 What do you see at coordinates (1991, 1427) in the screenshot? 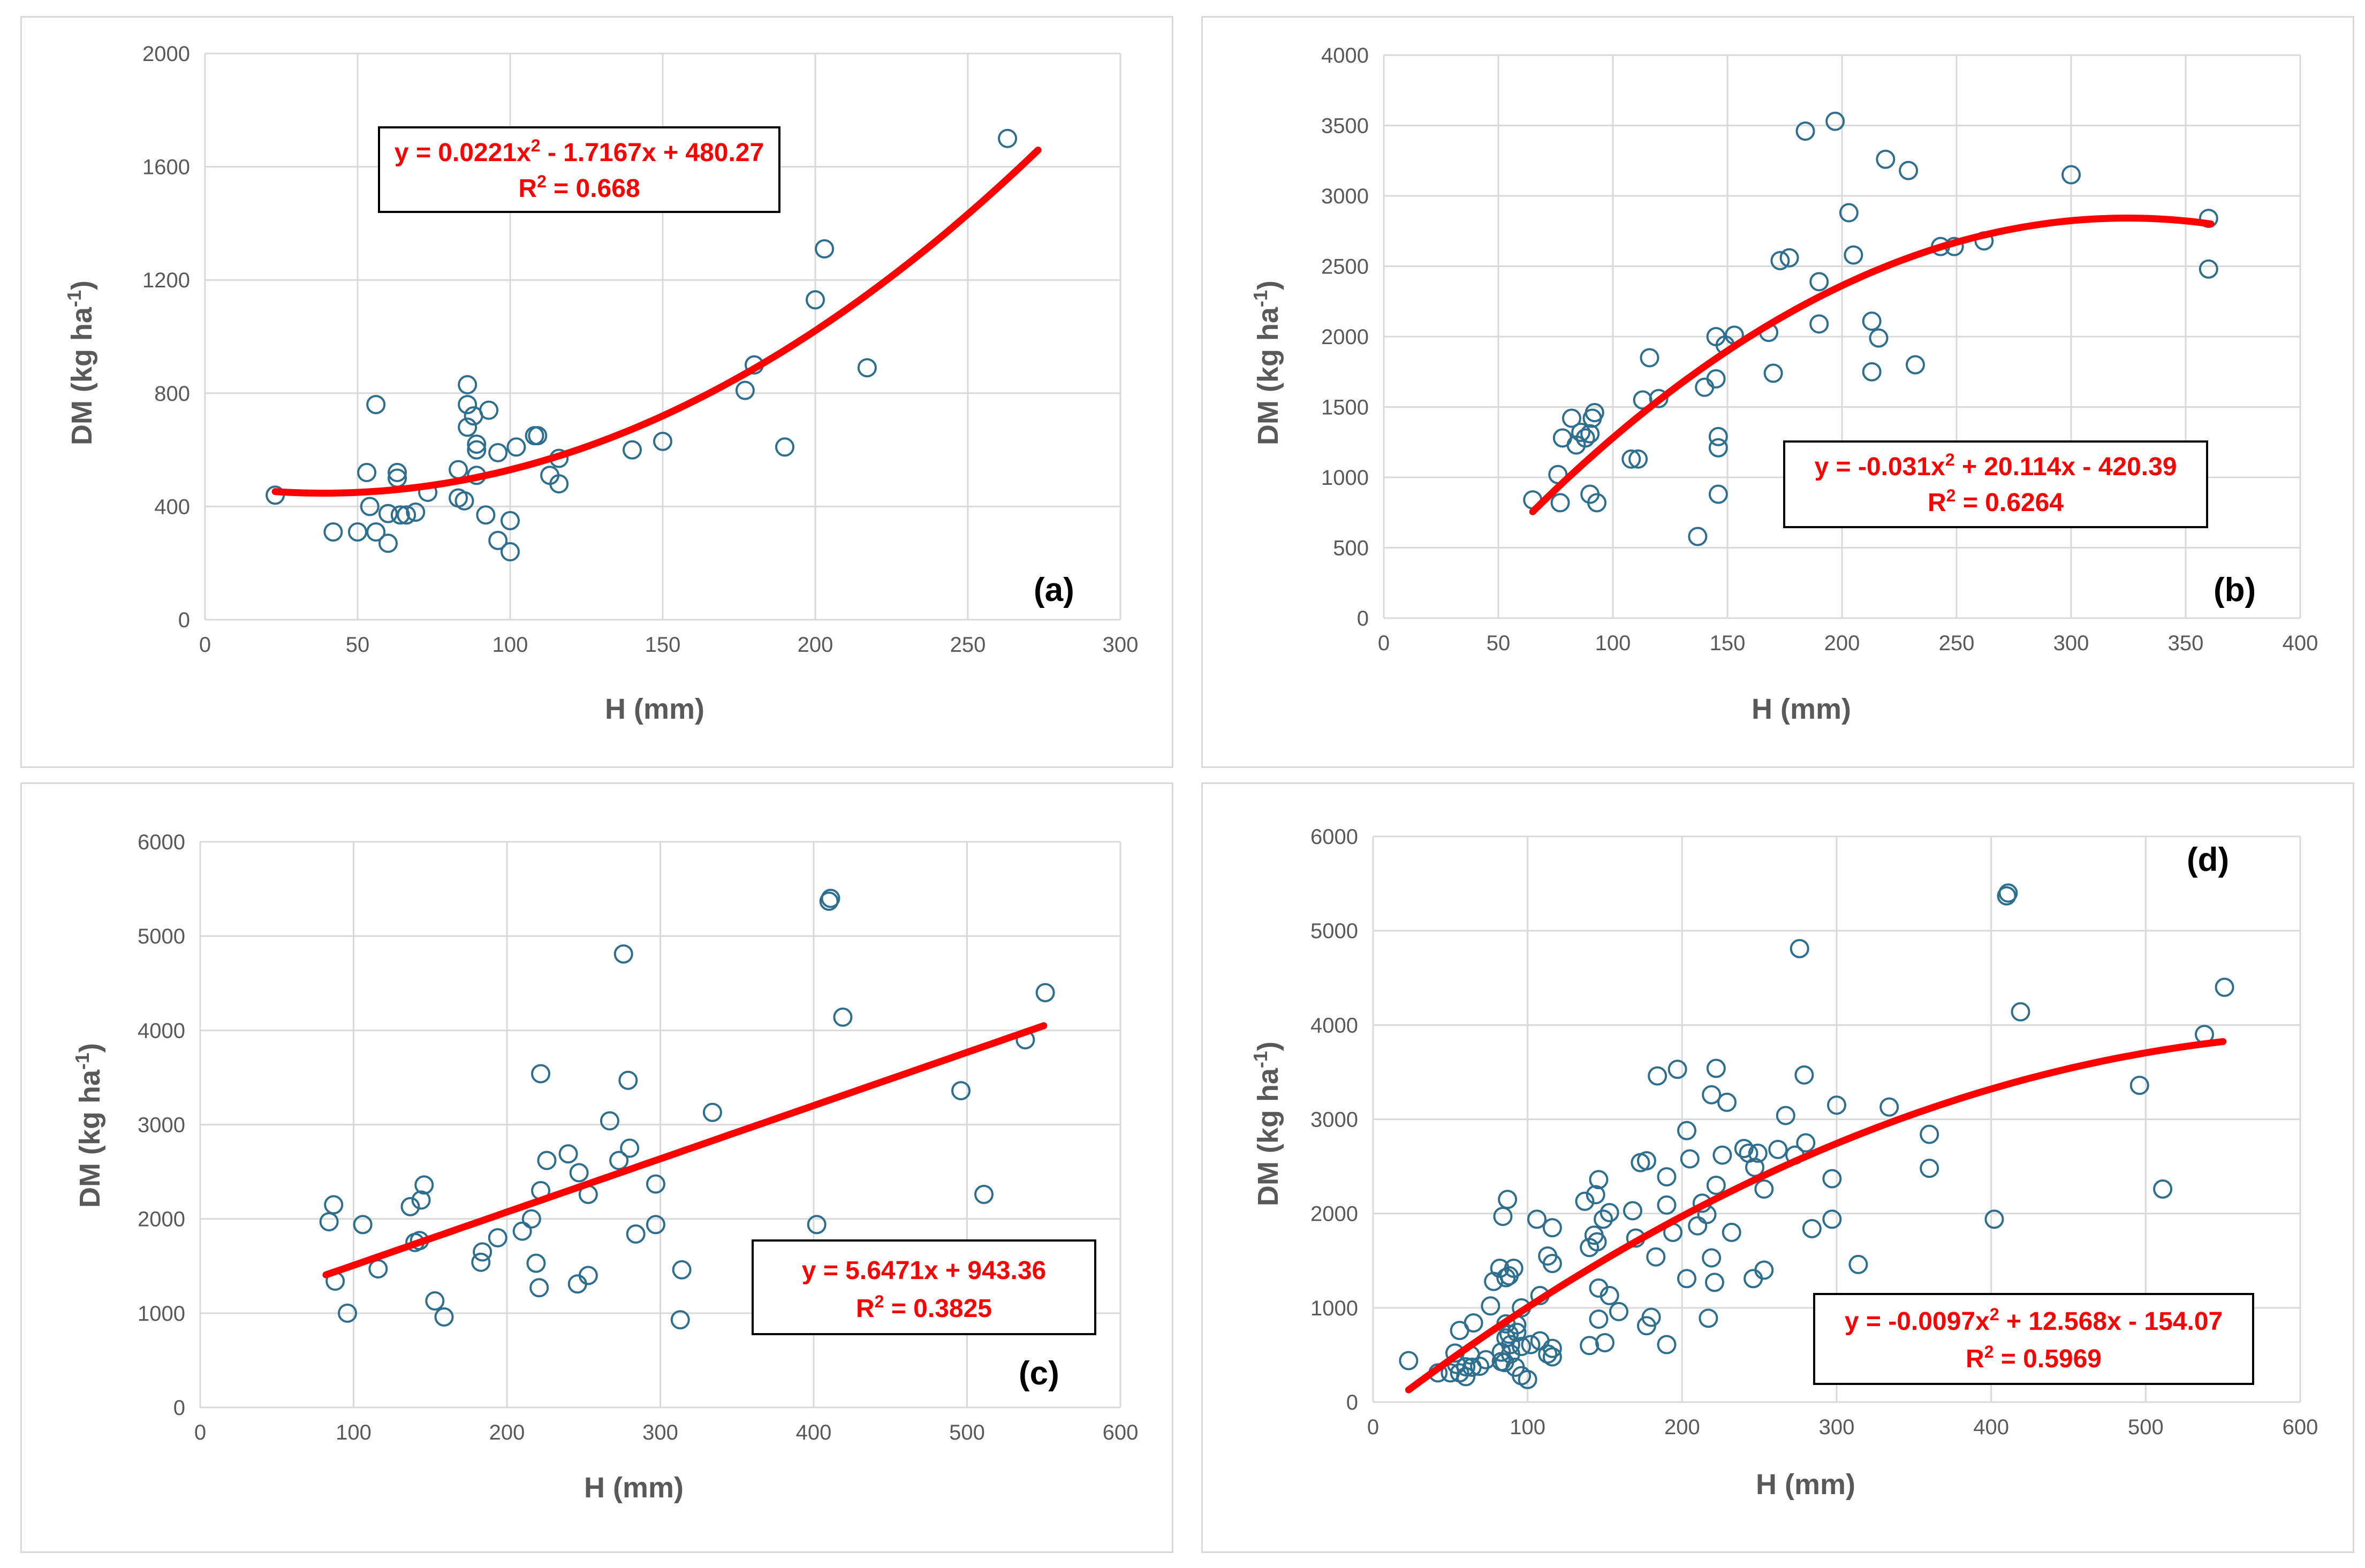
I see `chart-d-x-tick-label: 400` at bounding box center [1991, 1427].